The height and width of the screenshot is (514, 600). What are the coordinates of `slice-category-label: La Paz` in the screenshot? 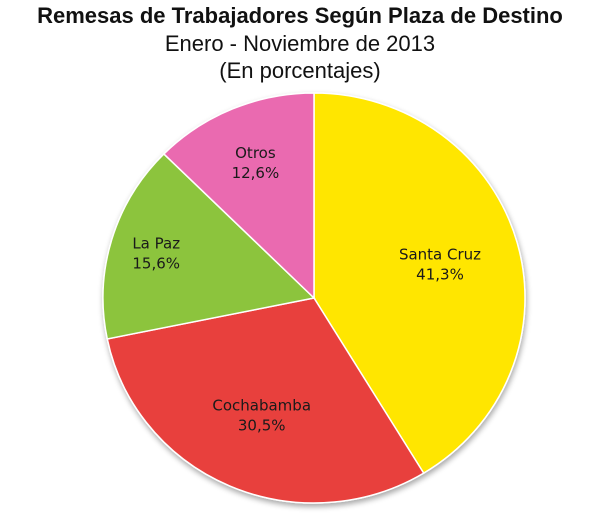 It's located at (156, 243).